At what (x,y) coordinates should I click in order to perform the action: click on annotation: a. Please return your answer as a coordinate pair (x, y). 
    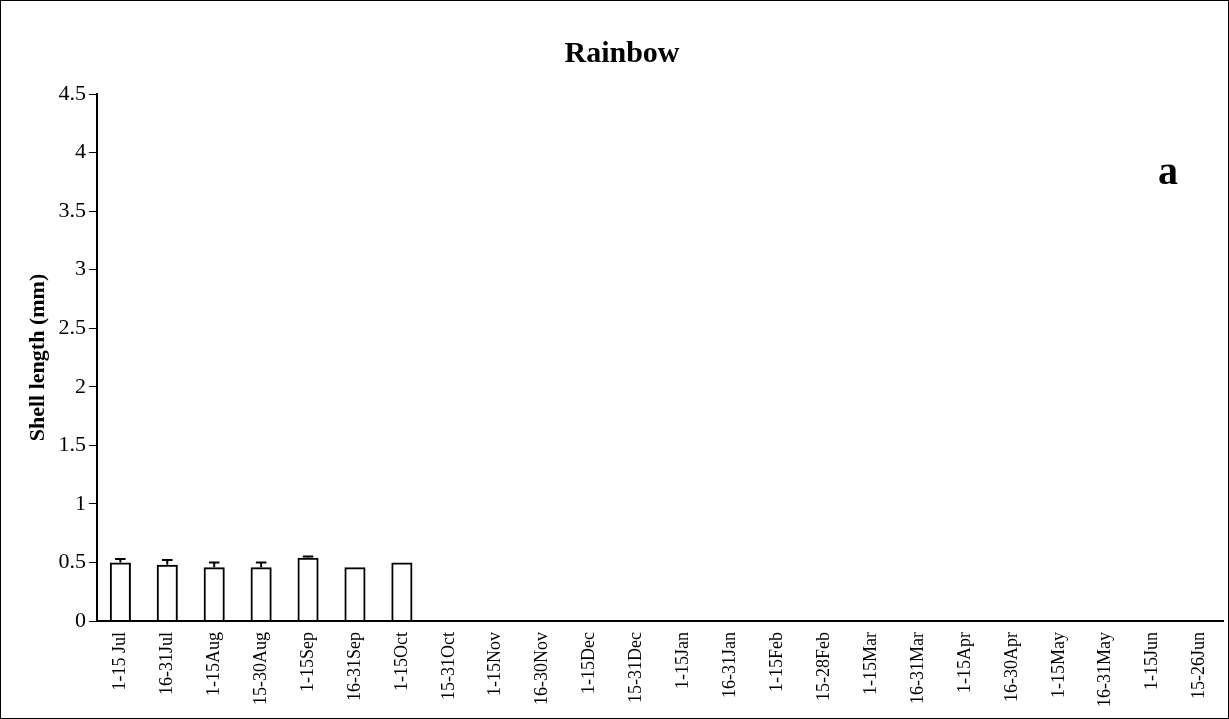
    Looking at the image, I should click on (1168, 170).